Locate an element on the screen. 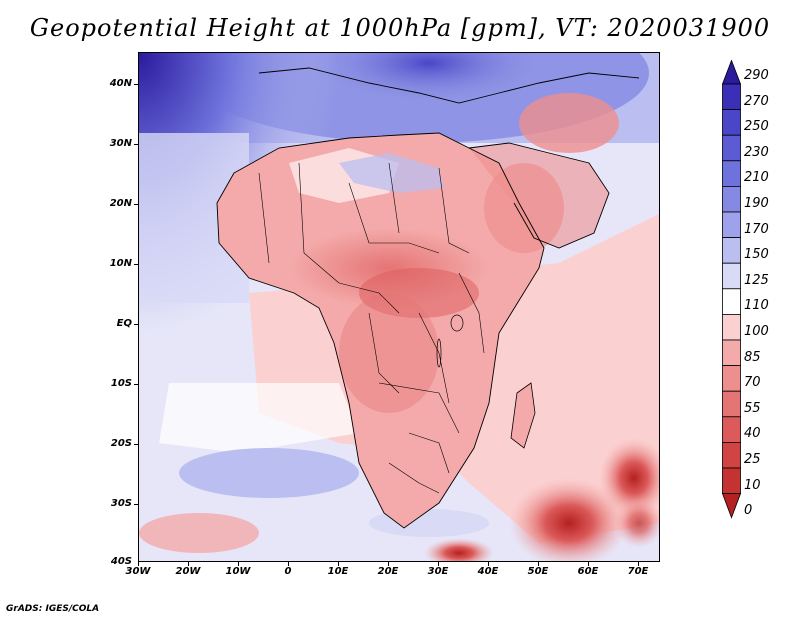 Image resolution: width=800 pixels, height=618 pixels. colorbar-label: 250 is located at coordinates (756, 127).